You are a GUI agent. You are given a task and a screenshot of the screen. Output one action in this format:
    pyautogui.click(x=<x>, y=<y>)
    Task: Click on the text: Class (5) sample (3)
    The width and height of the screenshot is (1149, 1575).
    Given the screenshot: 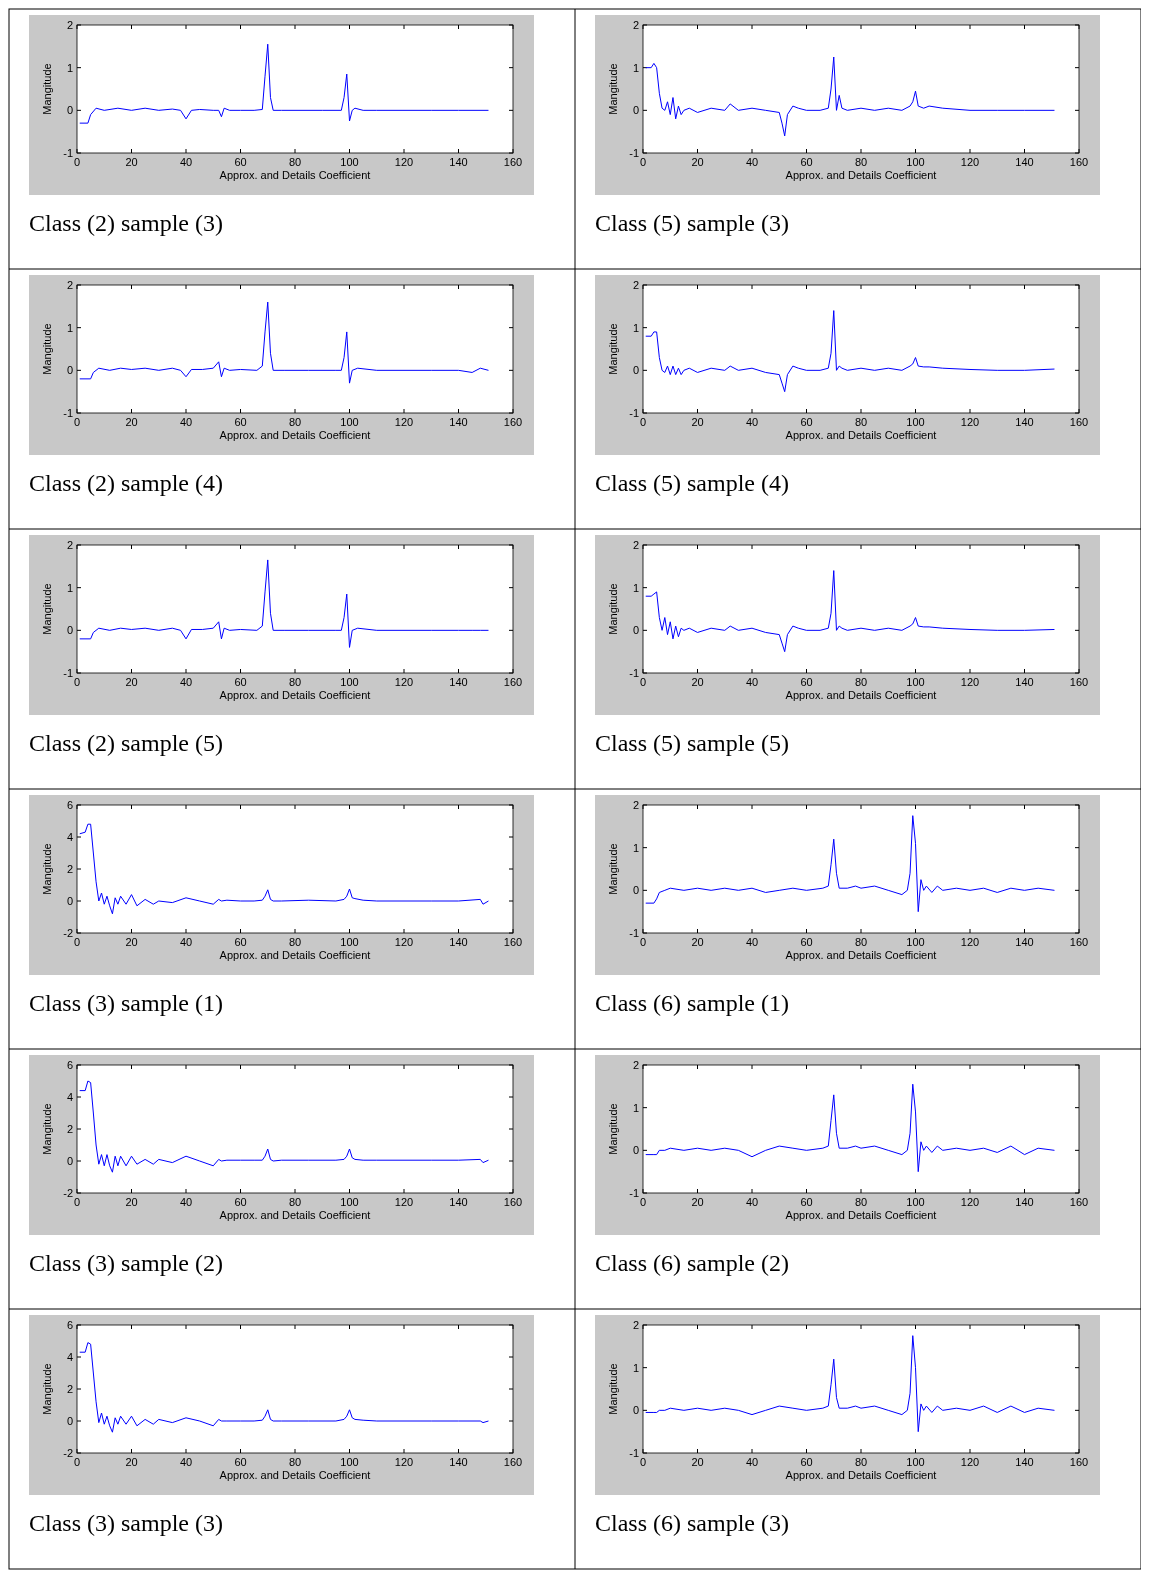 What is the action you would take?
    pyautogui.click(x=692, y=223)
    